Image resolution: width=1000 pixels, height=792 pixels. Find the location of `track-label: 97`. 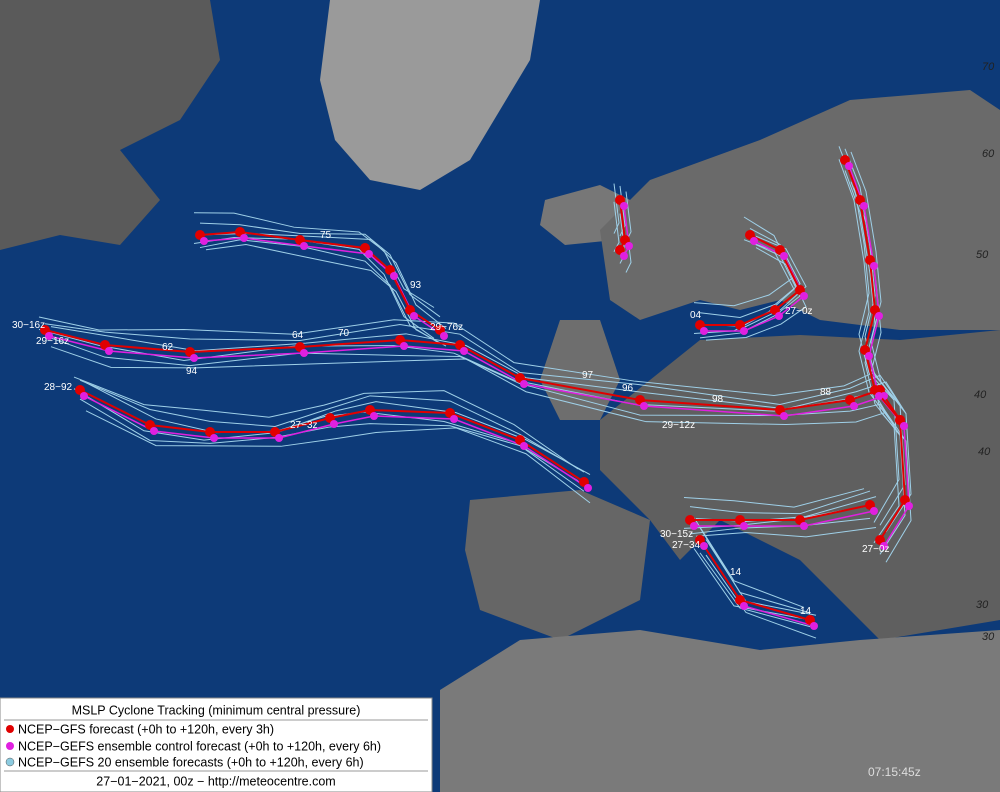

track-label: 97 is located at coordinates (588, 375).